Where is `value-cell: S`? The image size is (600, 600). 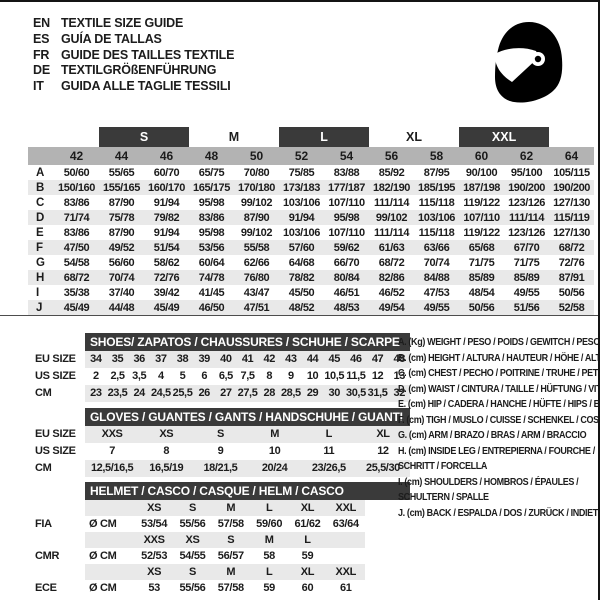 value-cell: S is located at coordinates (220, 434).